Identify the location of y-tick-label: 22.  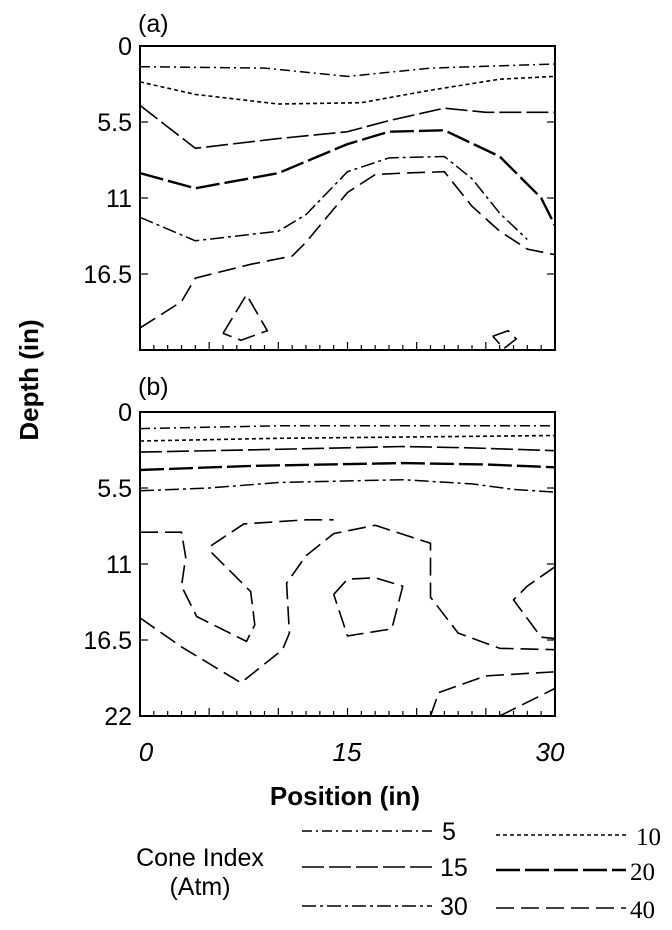
(118, 717).